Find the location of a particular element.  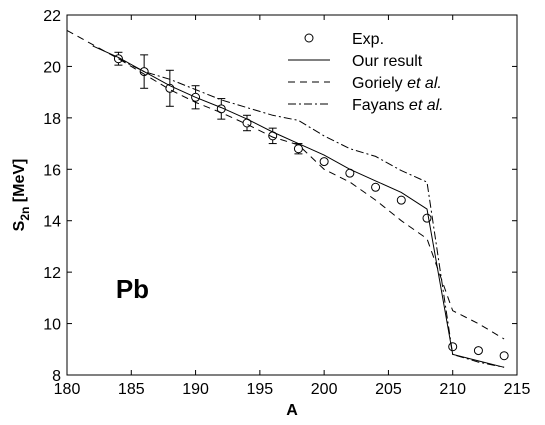

legend-label-name: Our result is located at coordinates (387, 61).